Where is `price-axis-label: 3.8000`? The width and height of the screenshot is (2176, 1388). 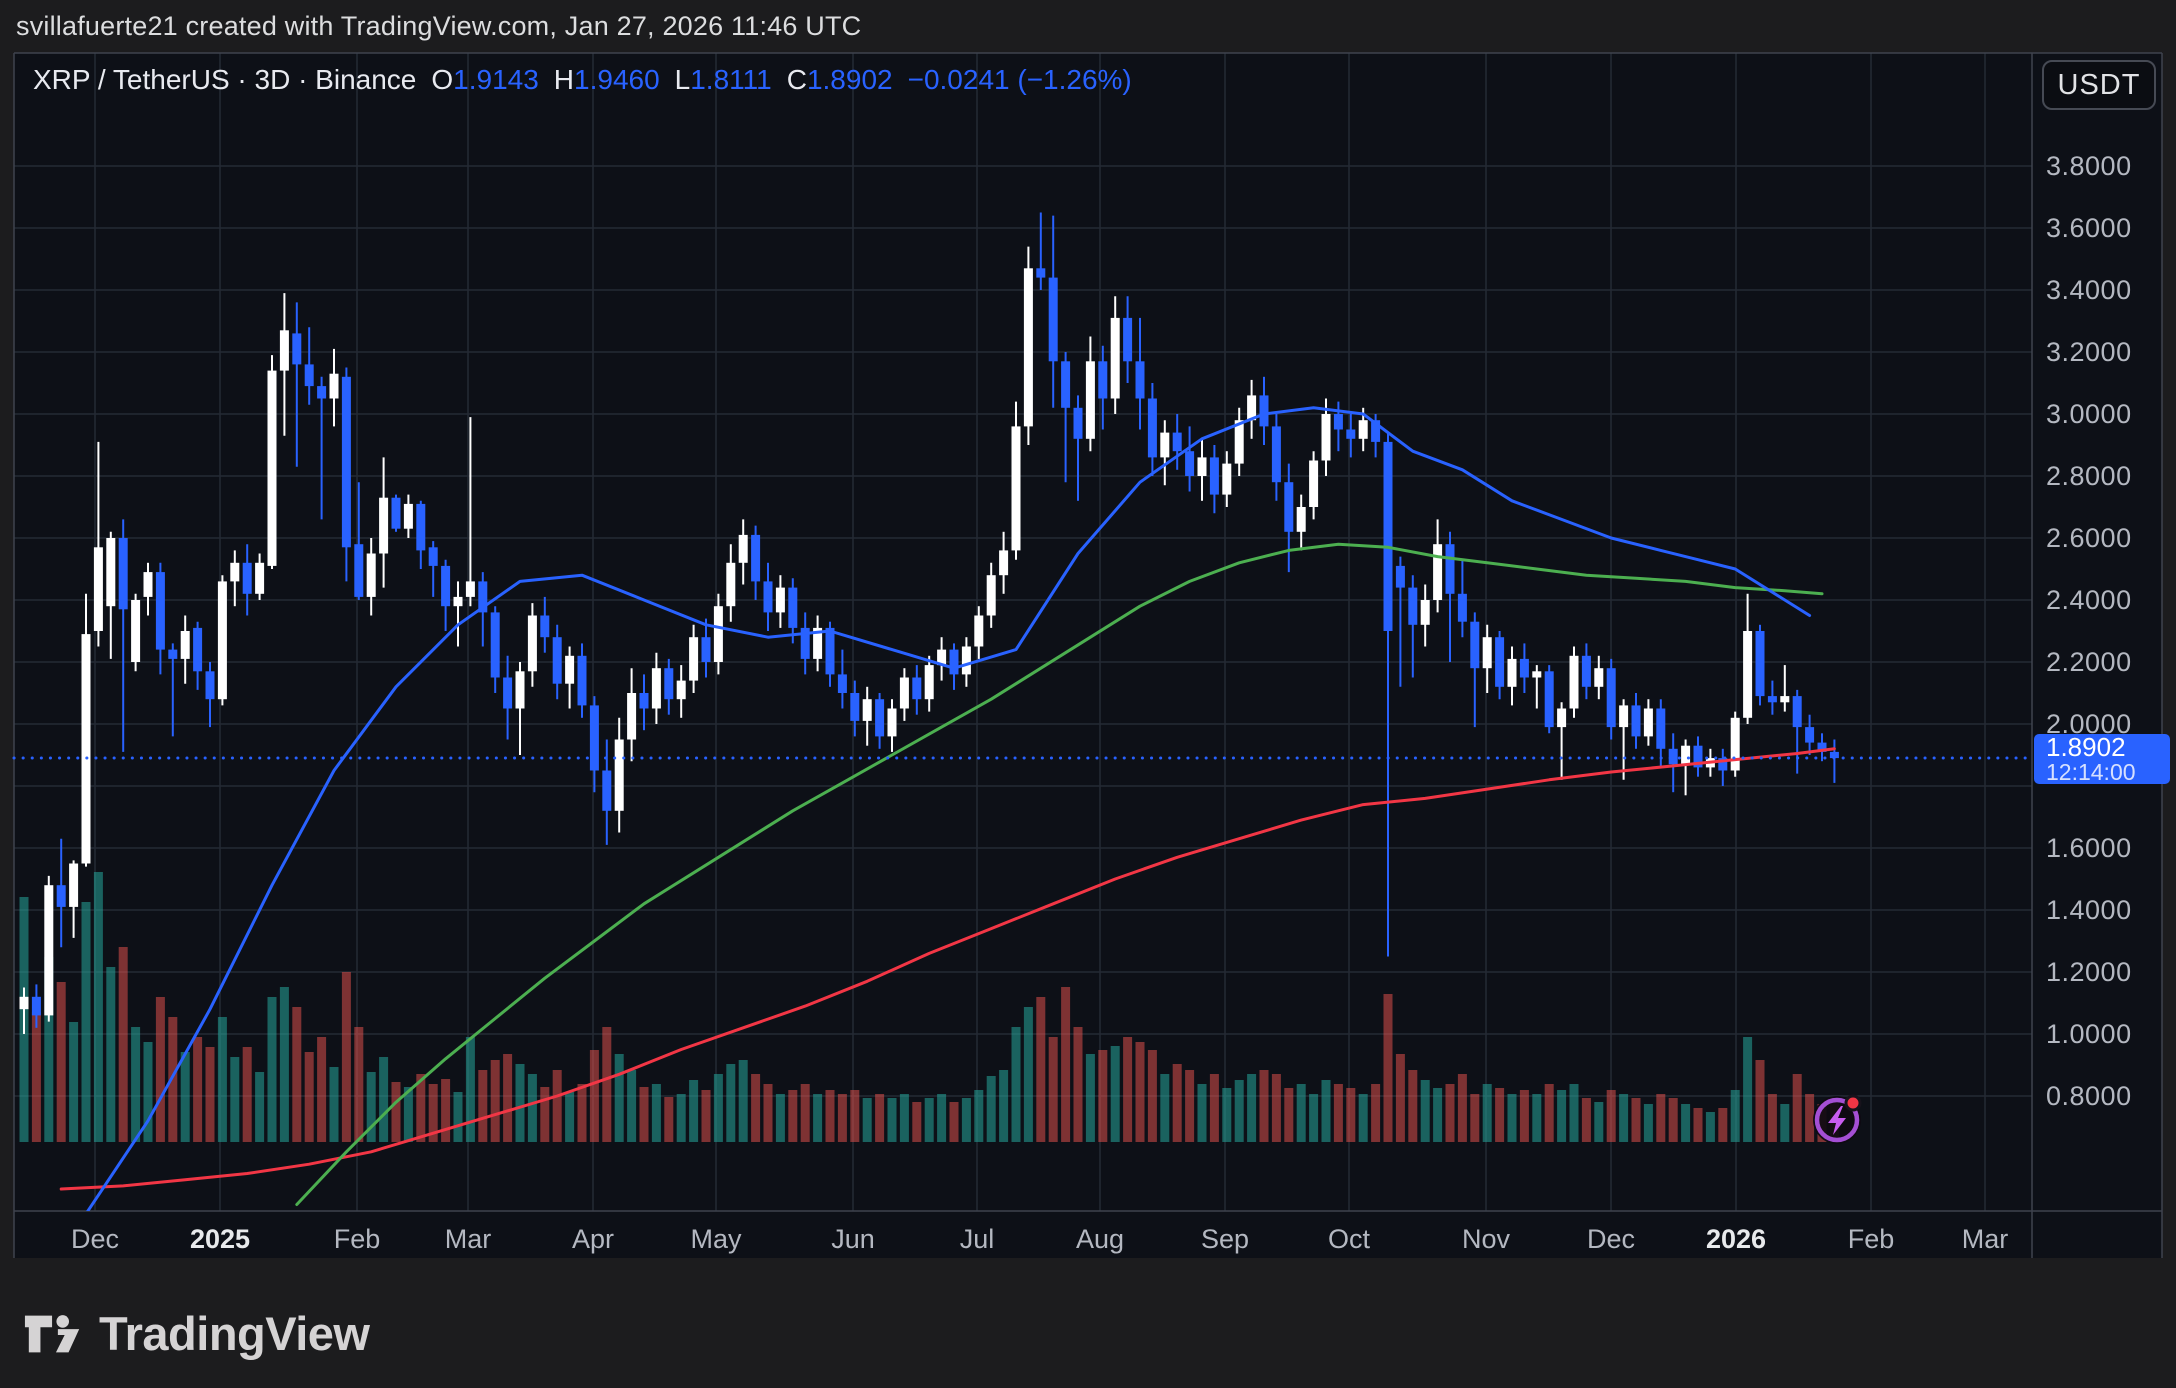 price-axis-label: 3.8000 is located at coordinates (2089, 166).